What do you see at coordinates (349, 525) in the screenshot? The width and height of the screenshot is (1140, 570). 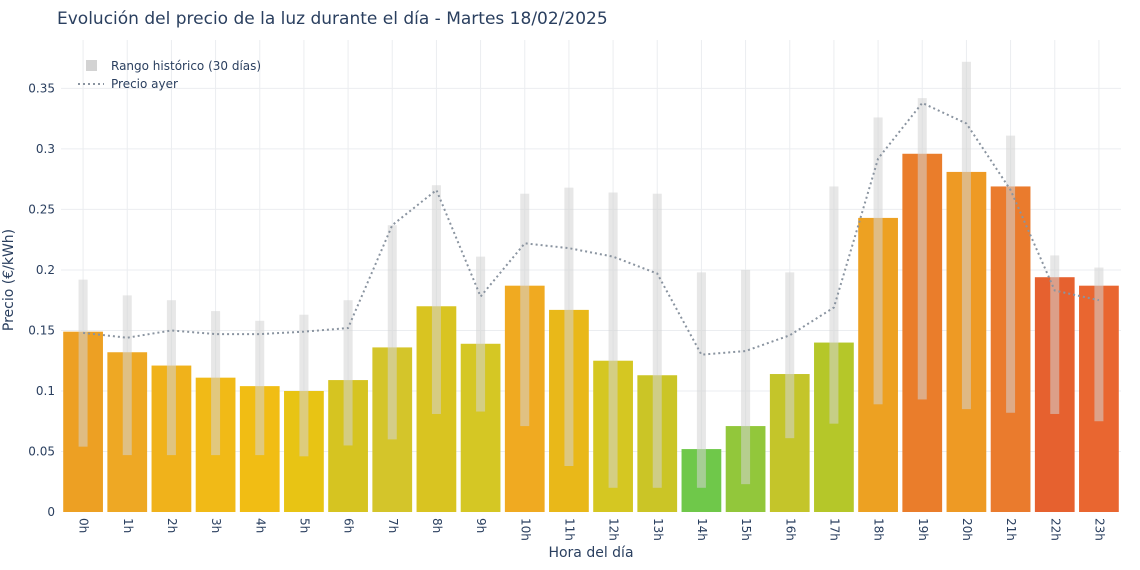 I see `x-tick-label: 6h` at bounding box center [349, 525].